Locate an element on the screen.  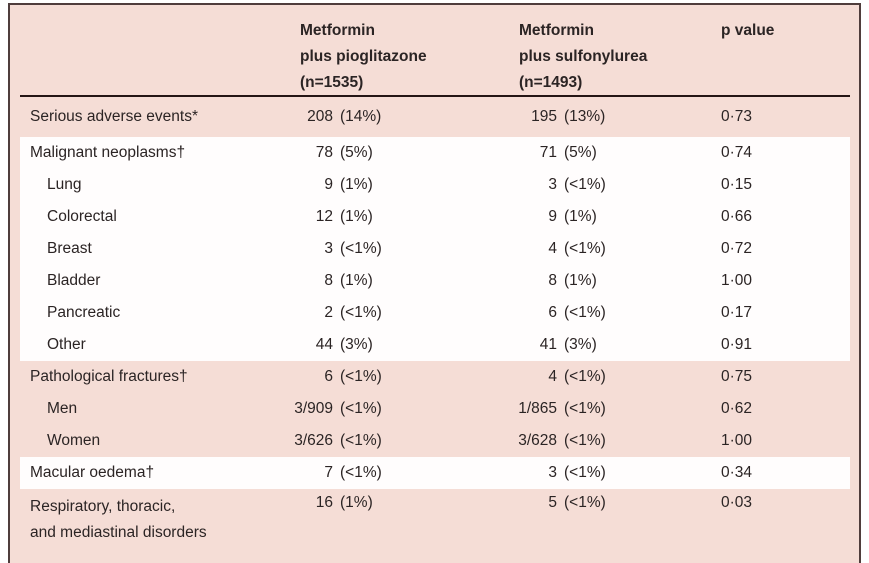
value-count: 41 is located at coordinates (548, 344).